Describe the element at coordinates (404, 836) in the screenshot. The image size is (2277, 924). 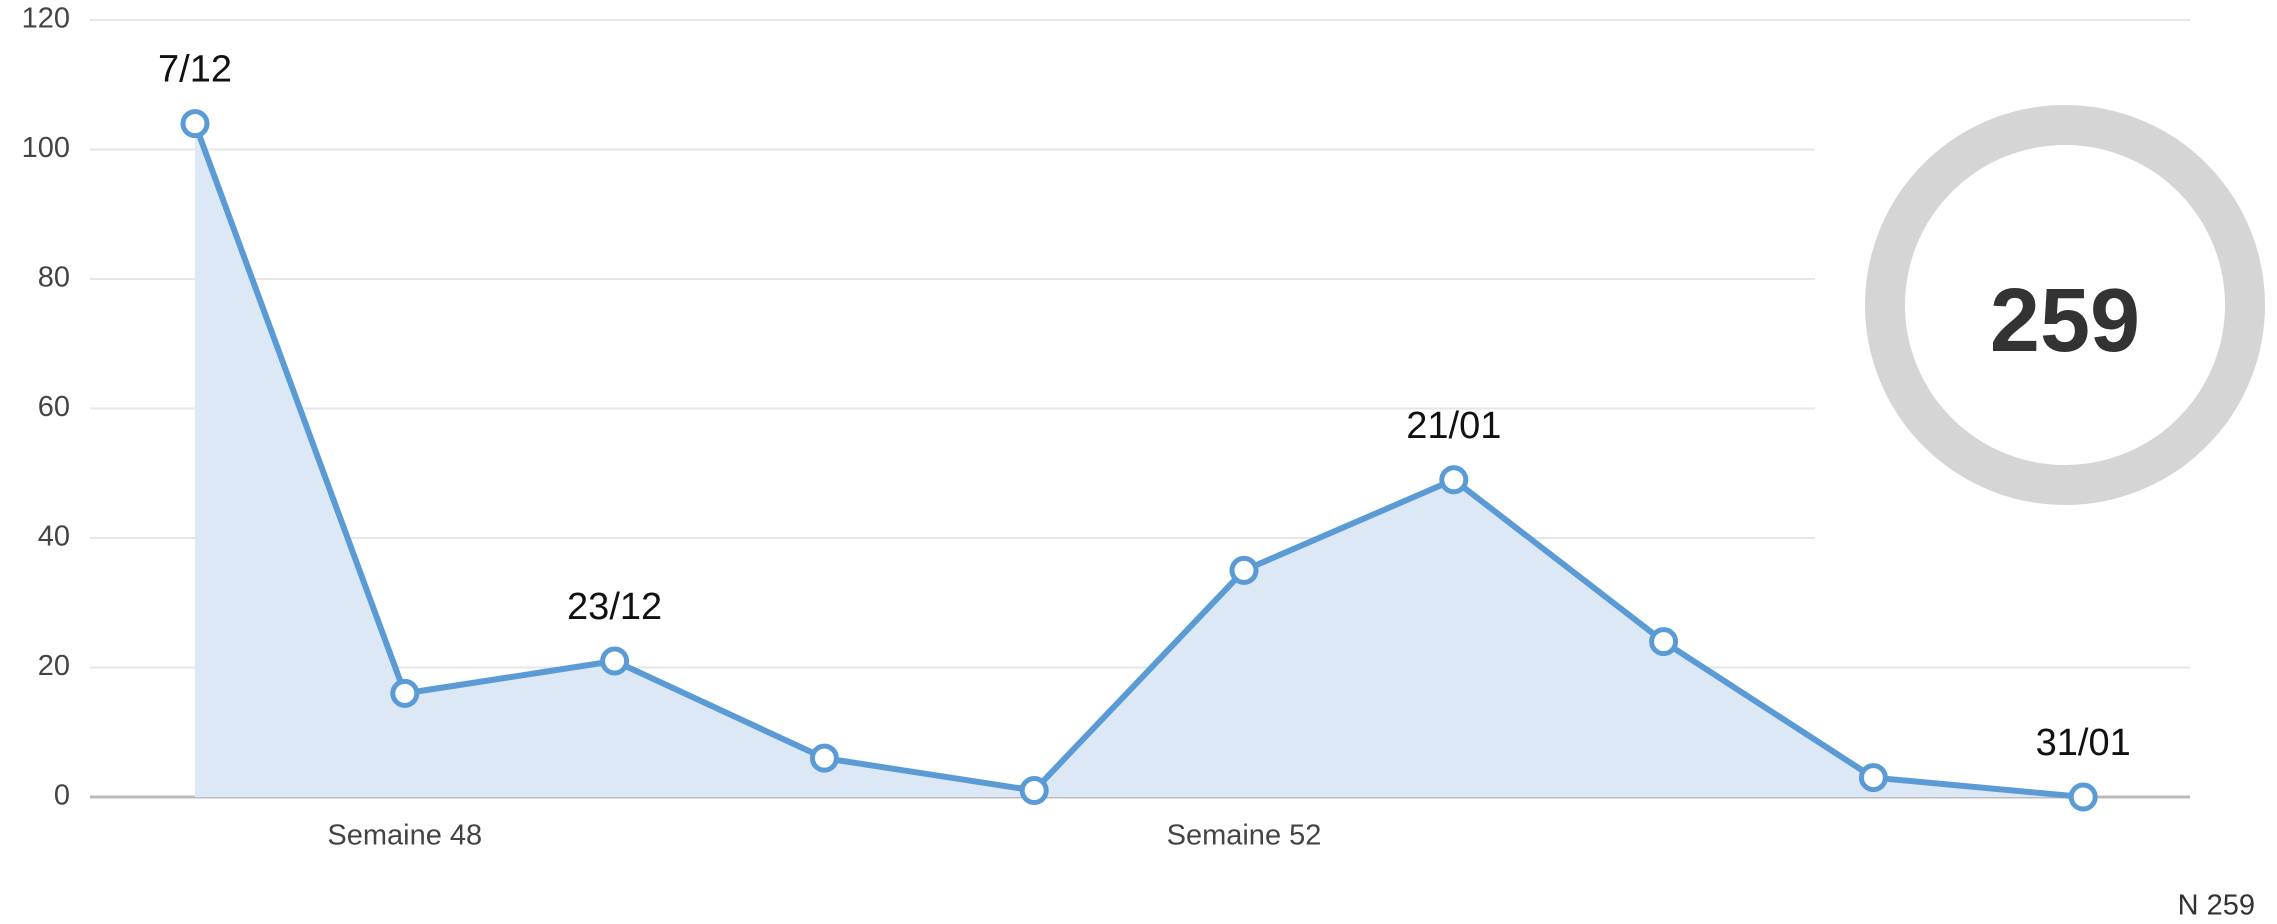
I see `x-tick-label: Semaine 48` at that location.